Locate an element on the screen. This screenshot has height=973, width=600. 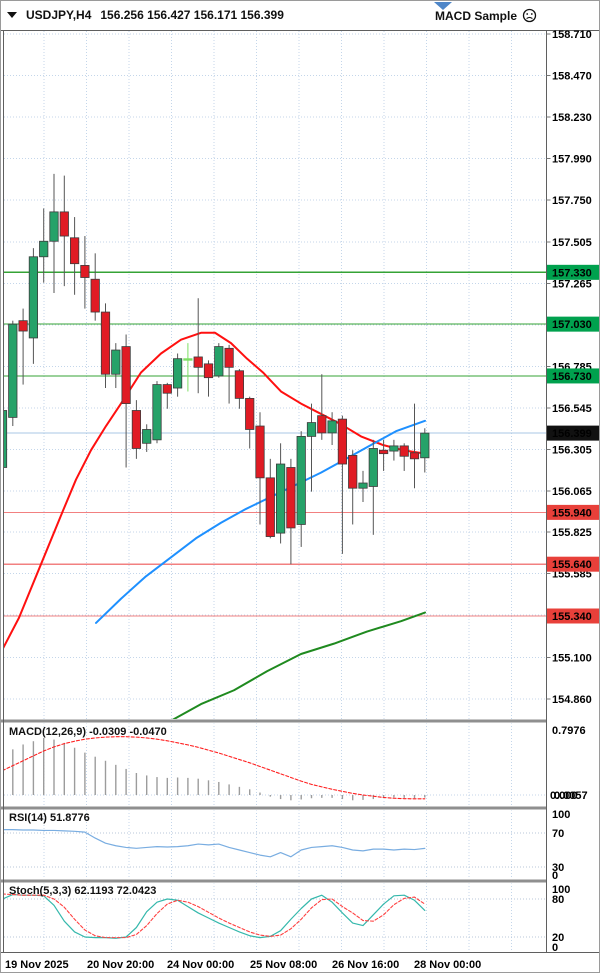
price-badge-156.730: 156.730 is located at coordinates (573, 376).